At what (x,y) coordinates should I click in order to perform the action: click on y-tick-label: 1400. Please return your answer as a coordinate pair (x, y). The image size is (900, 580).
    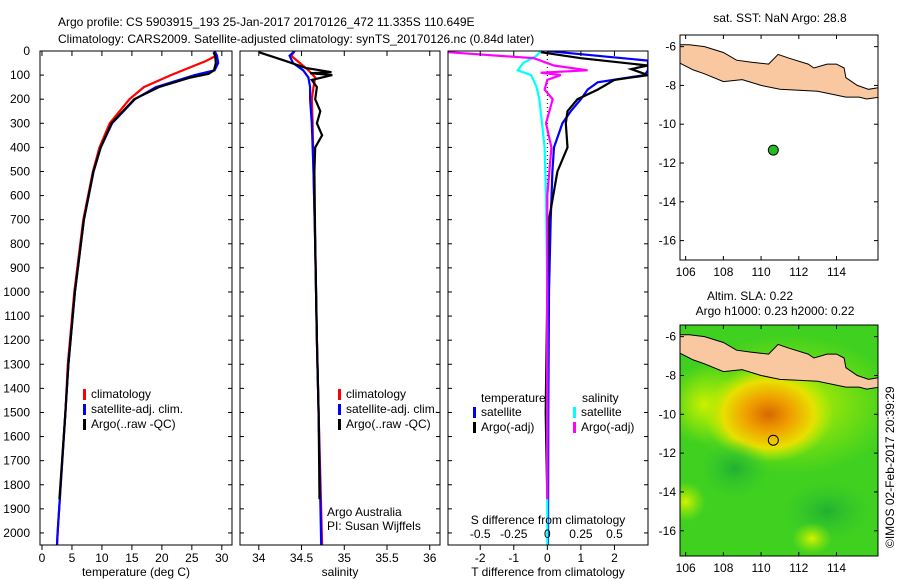
    Looking at the image, I should click on (16, 388).